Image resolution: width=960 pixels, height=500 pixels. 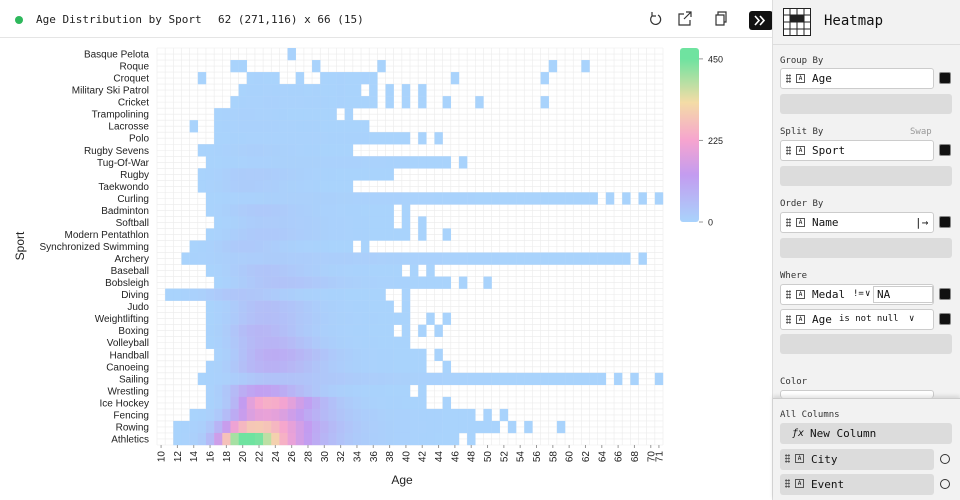 What do you see at coordinates (761, 20) in the screenshot?
I see `collapse-button` at bounding box center [761, 20].